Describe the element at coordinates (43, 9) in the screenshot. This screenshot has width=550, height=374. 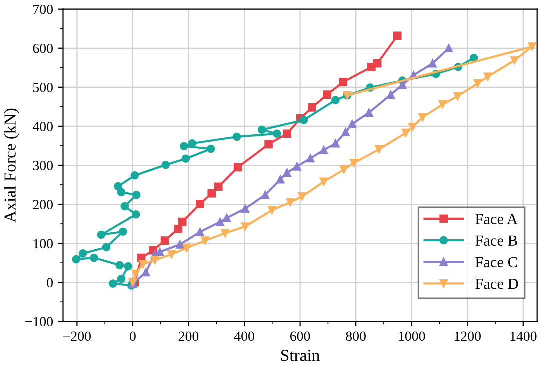
I see `y-tick-label: 700` at that location.